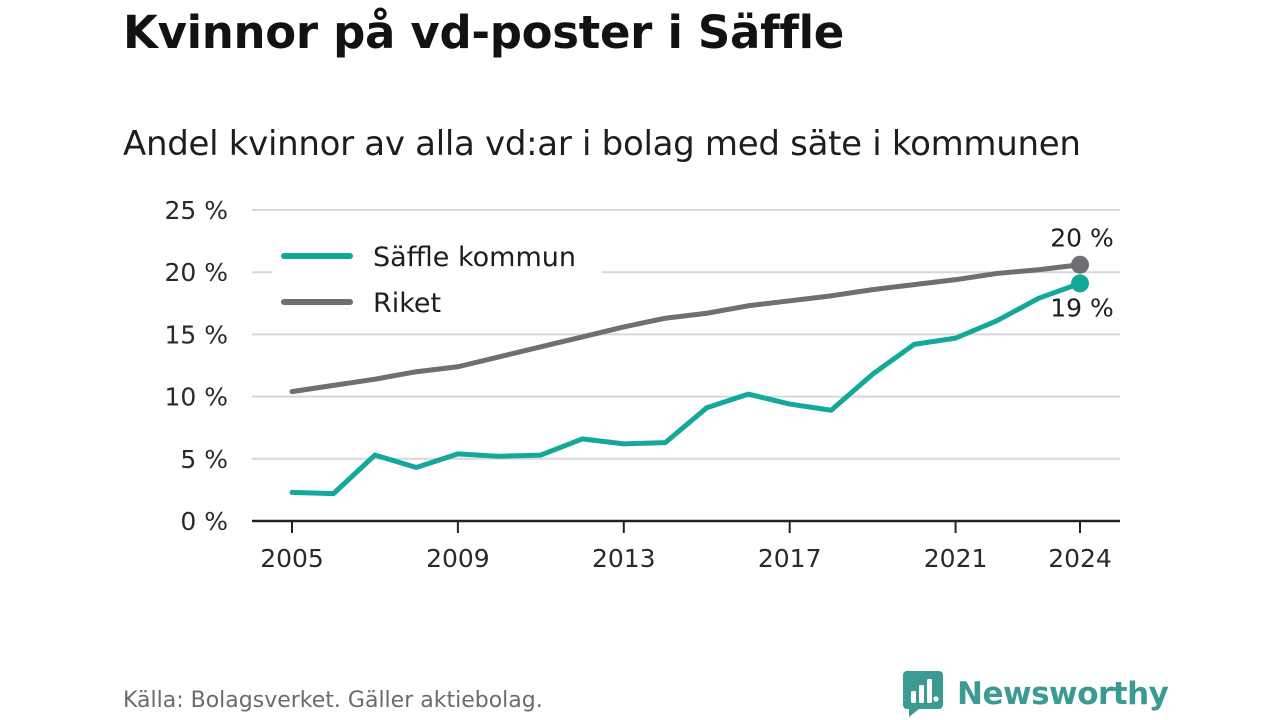  What do you see at coordinates (1063, 694) in the screenshot?
I see `brand-name: Newsworthy` at bounding box center [1063, 694].